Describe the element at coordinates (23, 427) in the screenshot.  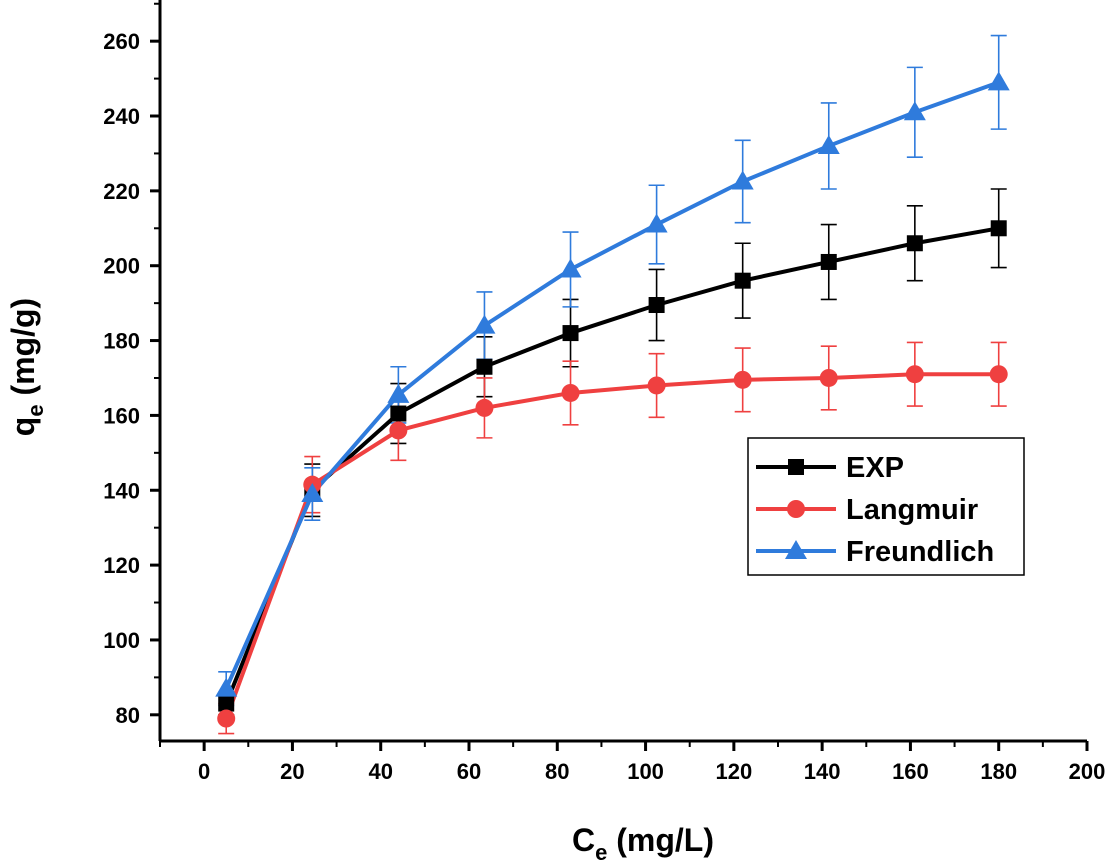
I see `y-axis-title-main: q` at that location.